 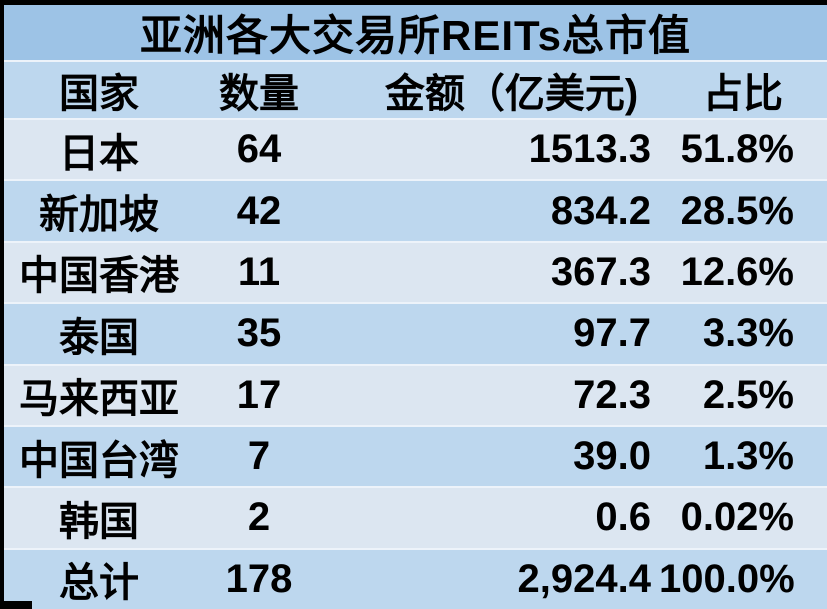 I want to click on count-cell: 7, so click(x=259, y=456).